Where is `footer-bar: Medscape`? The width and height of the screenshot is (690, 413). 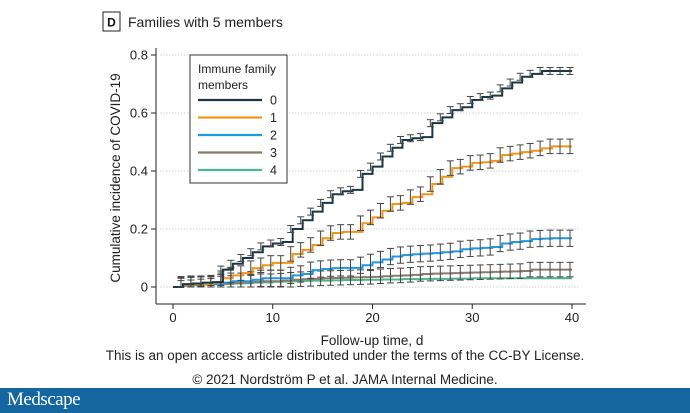 footer-bar: Medscape is located at coordinates (345, 400).